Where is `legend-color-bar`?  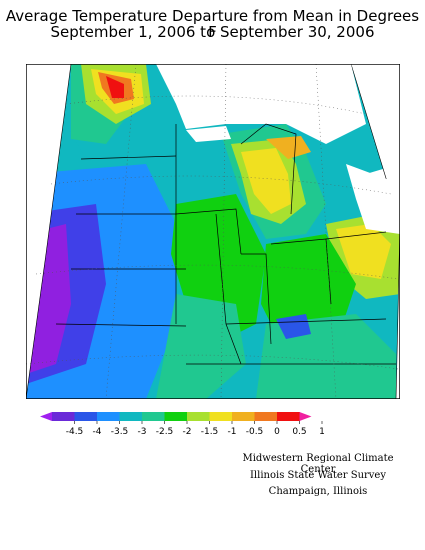 legend-color-bar is located at coordinates (176, 416).